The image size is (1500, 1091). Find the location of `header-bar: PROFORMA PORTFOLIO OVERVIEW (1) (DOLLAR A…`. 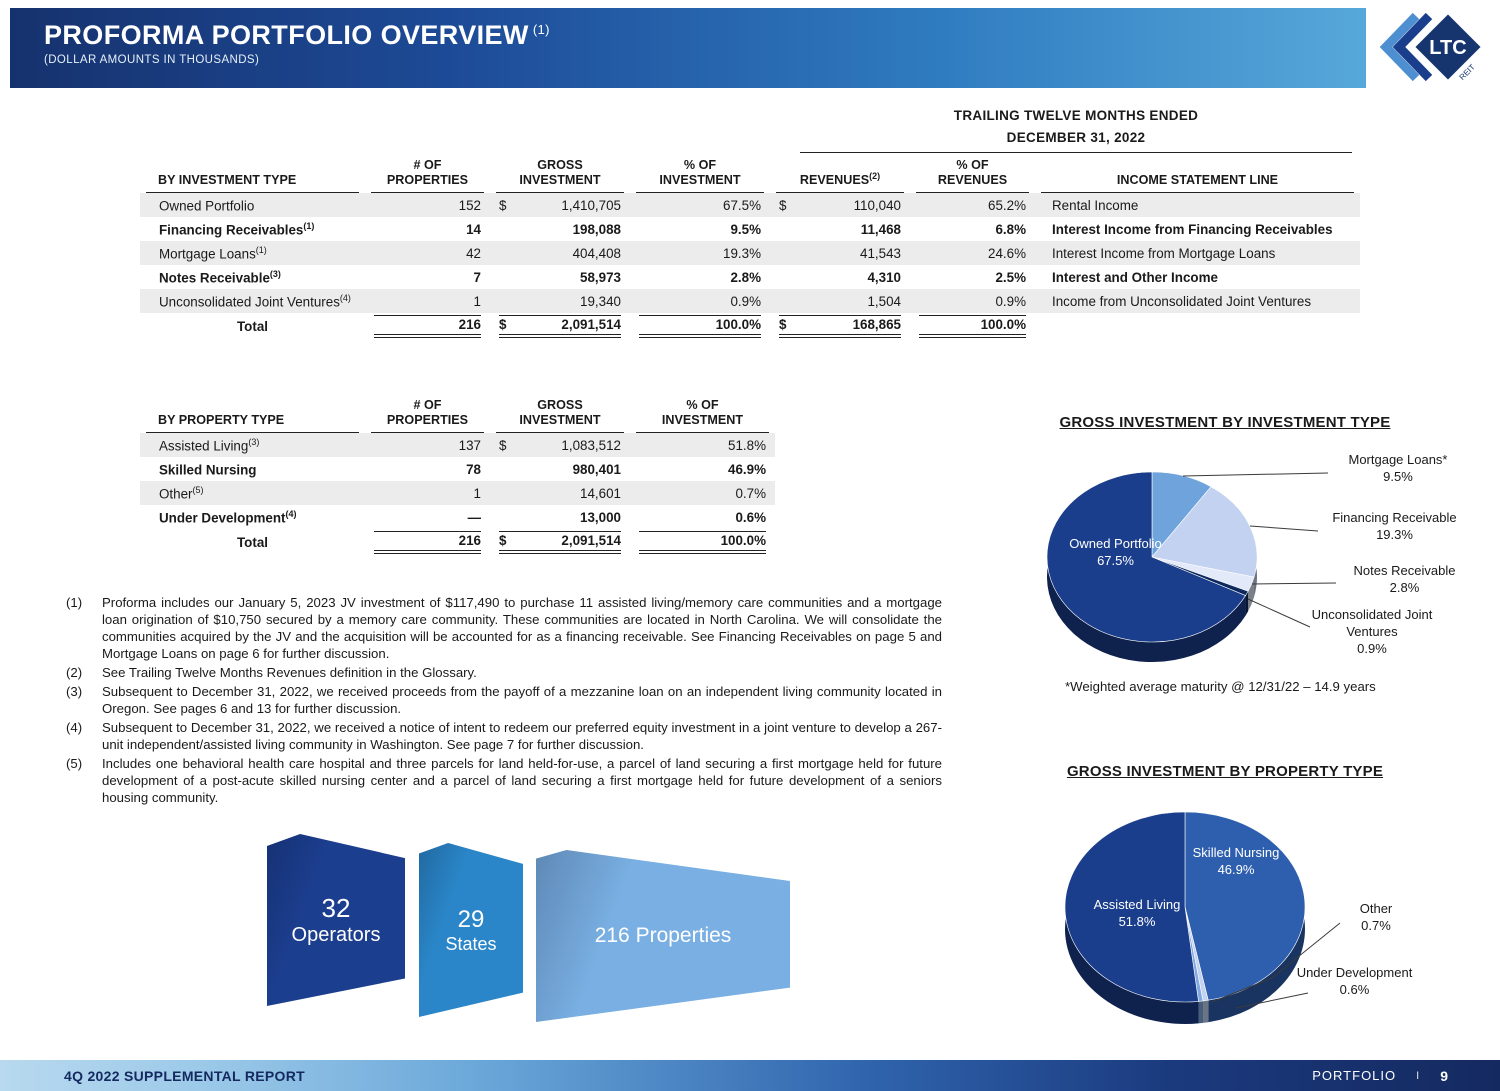

header-bar: PROFORMA PORTFOLIO OVERVIEW (1) (DOLLAR A… is located at coordinates (689, 48).